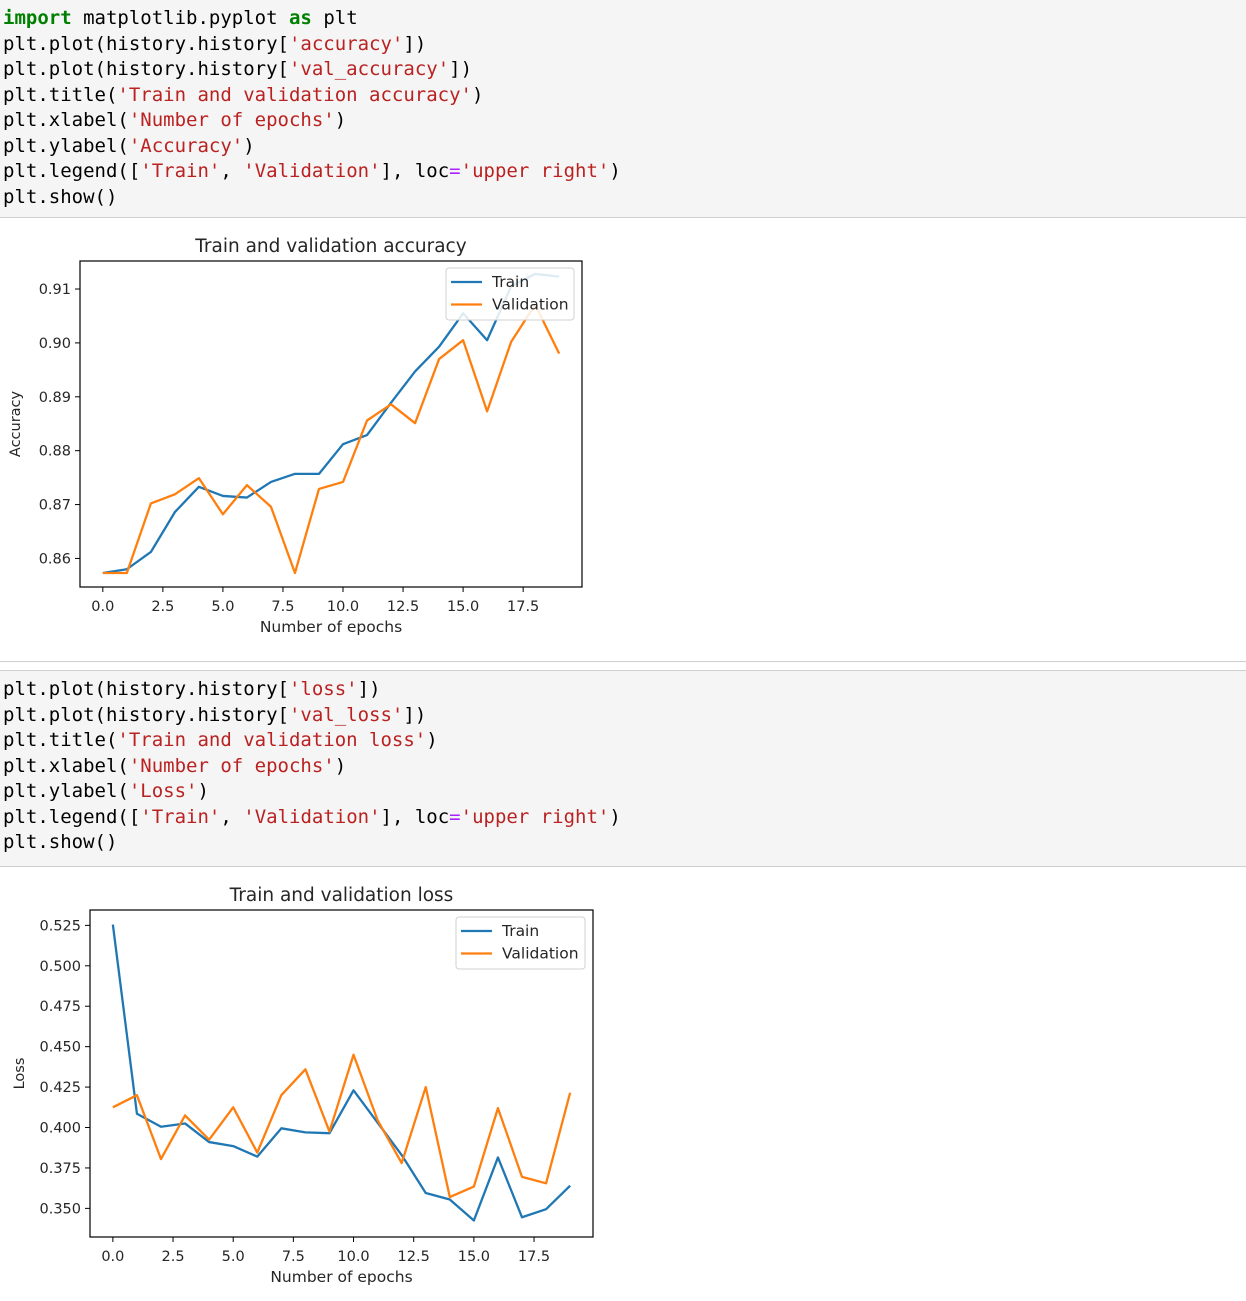 Image resolution: width=1246 pixels, height=1301 pixels. I want to click on code-token: as, so click(300, 18).